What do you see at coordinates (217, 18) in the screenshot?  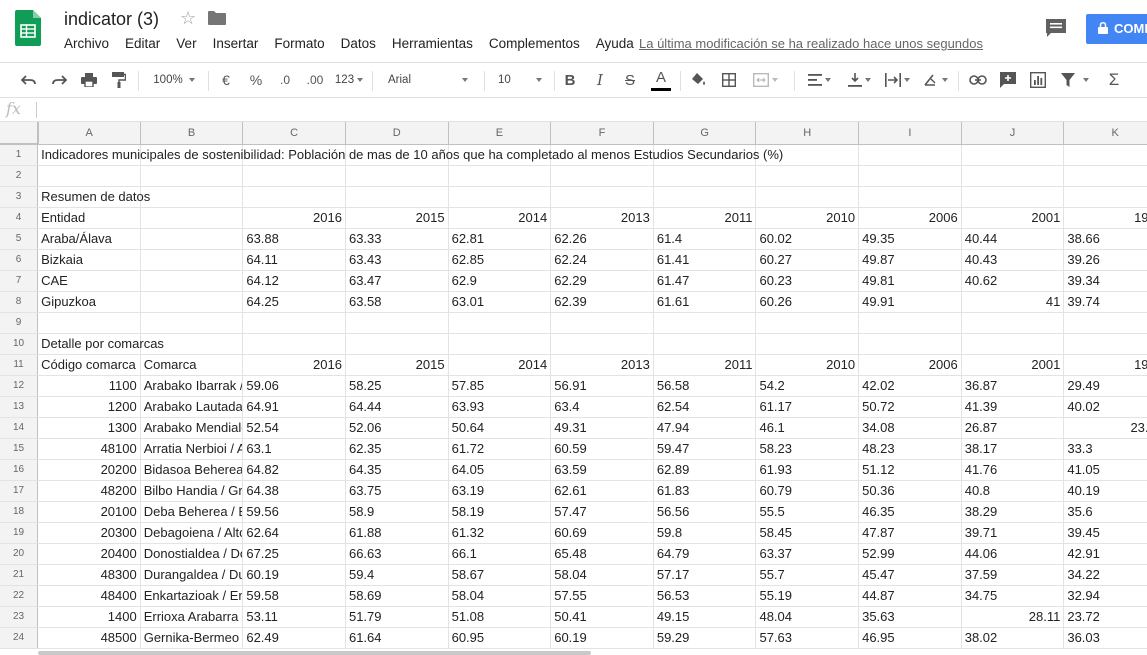 I see `folder-icon` at bounding box center [217, 18].